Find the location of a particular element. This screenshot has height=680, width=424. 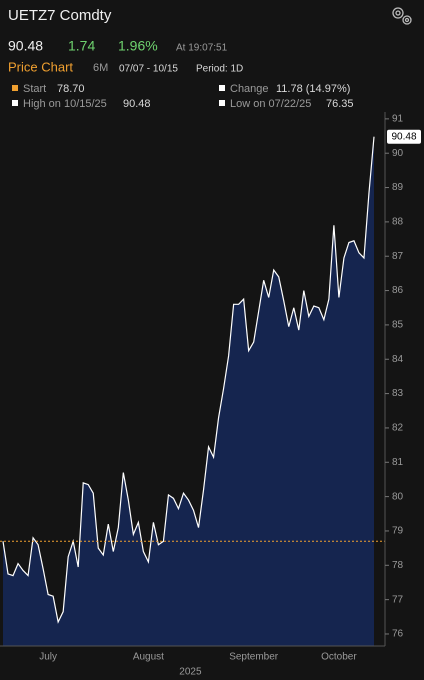

last-price-box is located at coordinates (404, 136).